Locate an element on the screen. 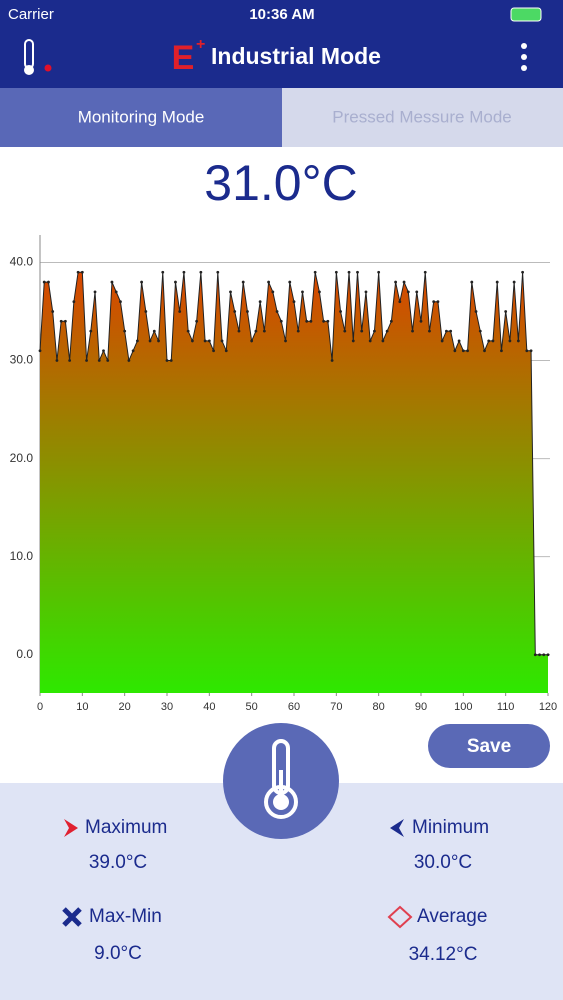 The image size is (563, 1000). tab-label: Monitoring Mode is located at coordinates (141, 116).